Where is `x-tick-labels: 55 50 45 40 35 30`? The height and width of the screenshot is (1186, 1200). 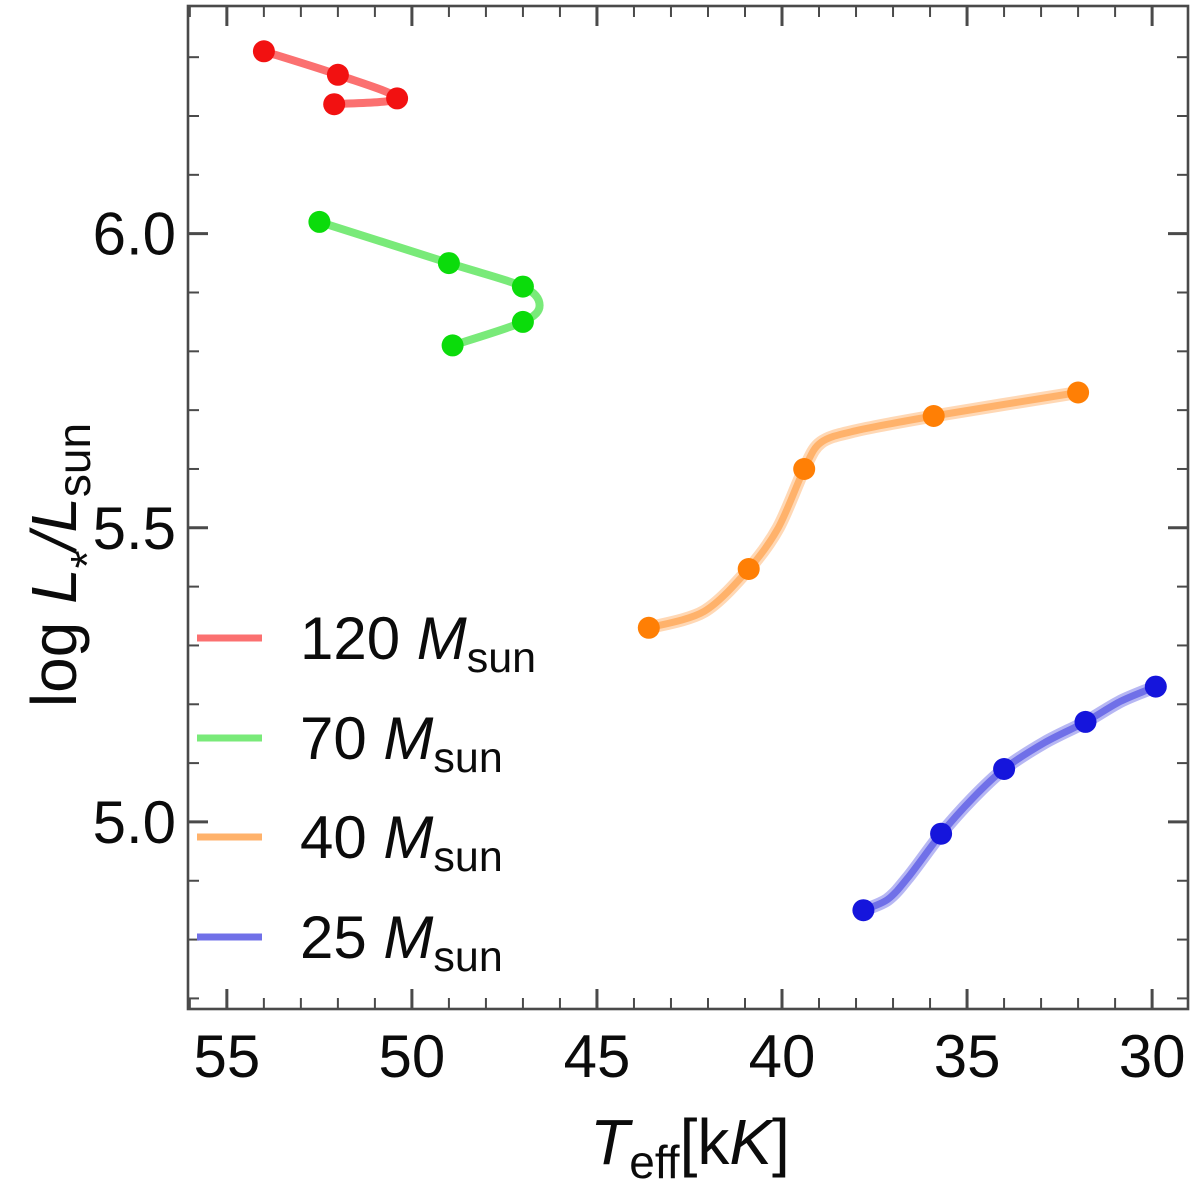 x-tick-labels: 55 50 45 40 35 30 is located at coordinates (690, 1056).